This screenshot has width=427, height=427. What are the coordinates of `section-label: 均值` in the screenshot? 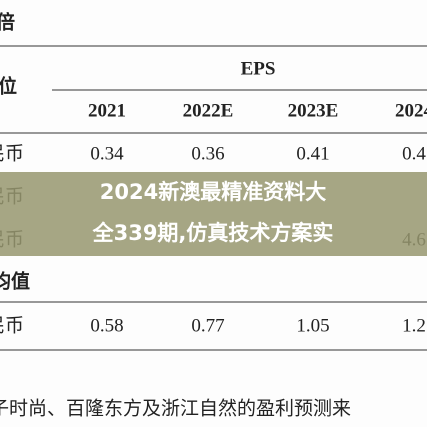 It's located at (15, 280).